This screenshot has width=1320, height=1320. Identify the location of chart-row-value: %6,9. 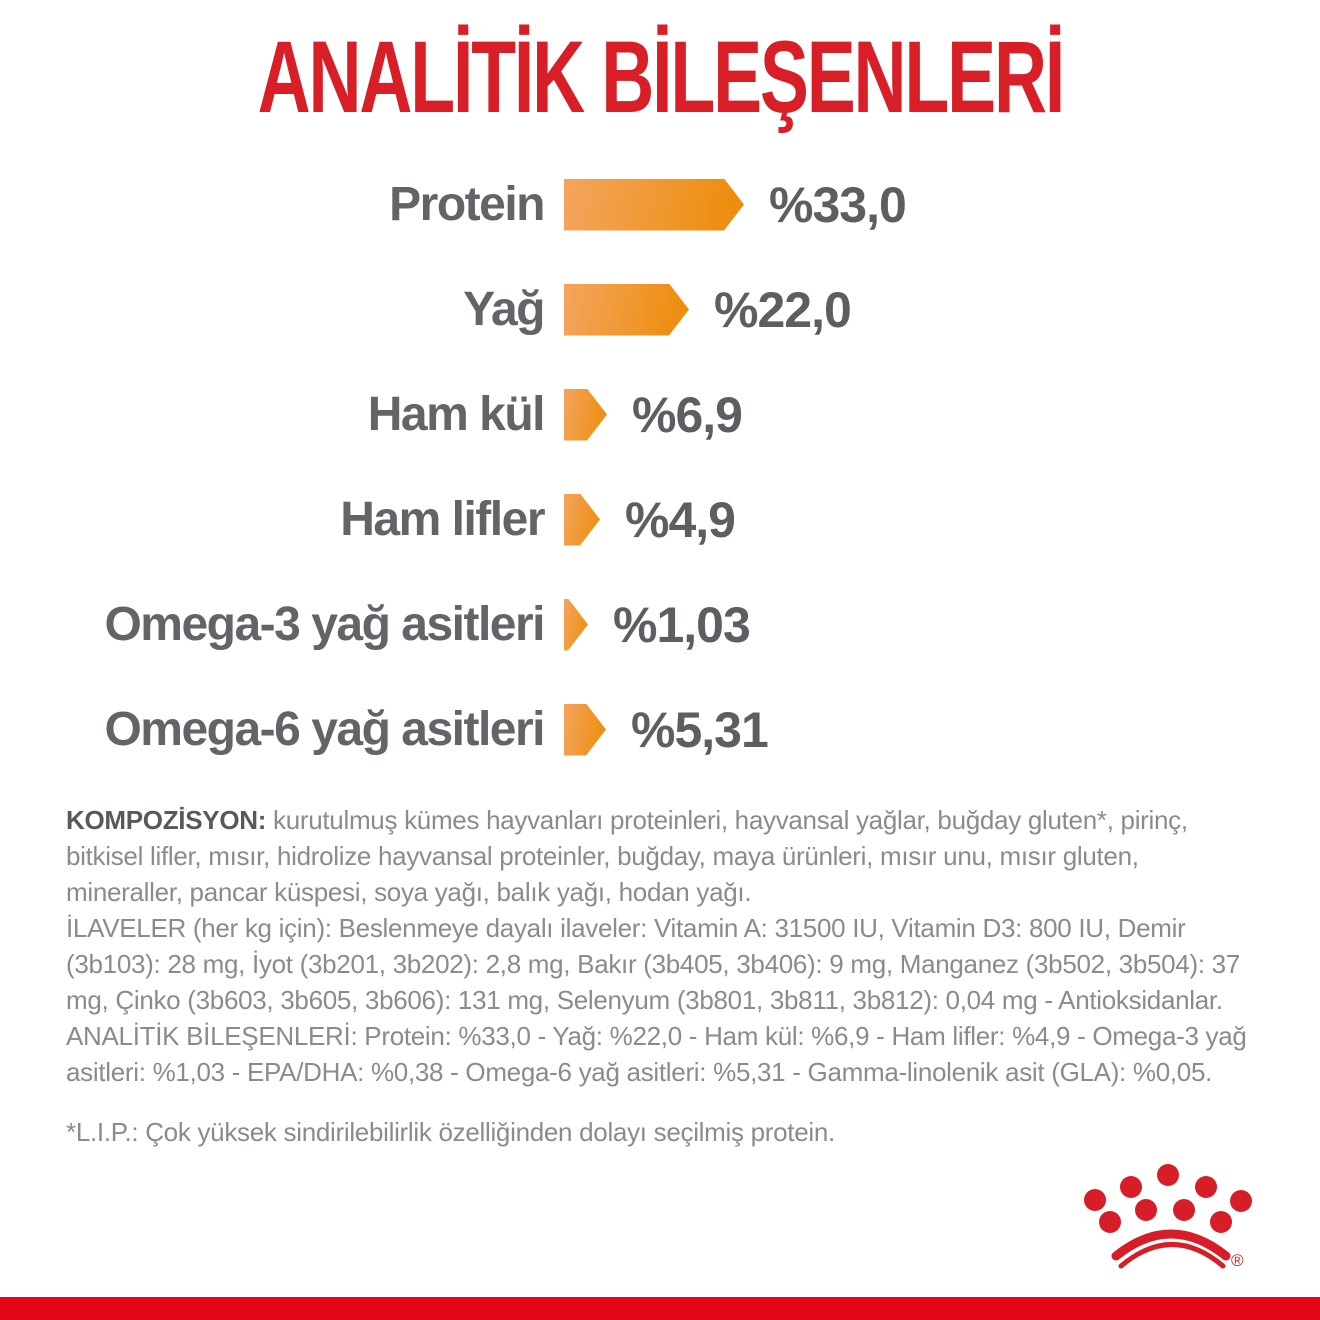
(687, 414).